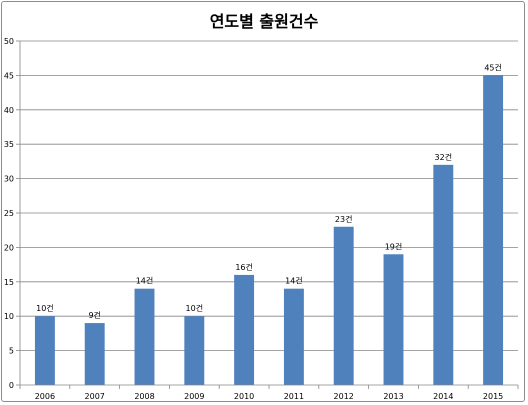 This screenshot has height=405, width=528. What do you see at coordinates (9, 41) in the screenshot?
I see `y-tick-label: 50` at bounding box center [9, 41].